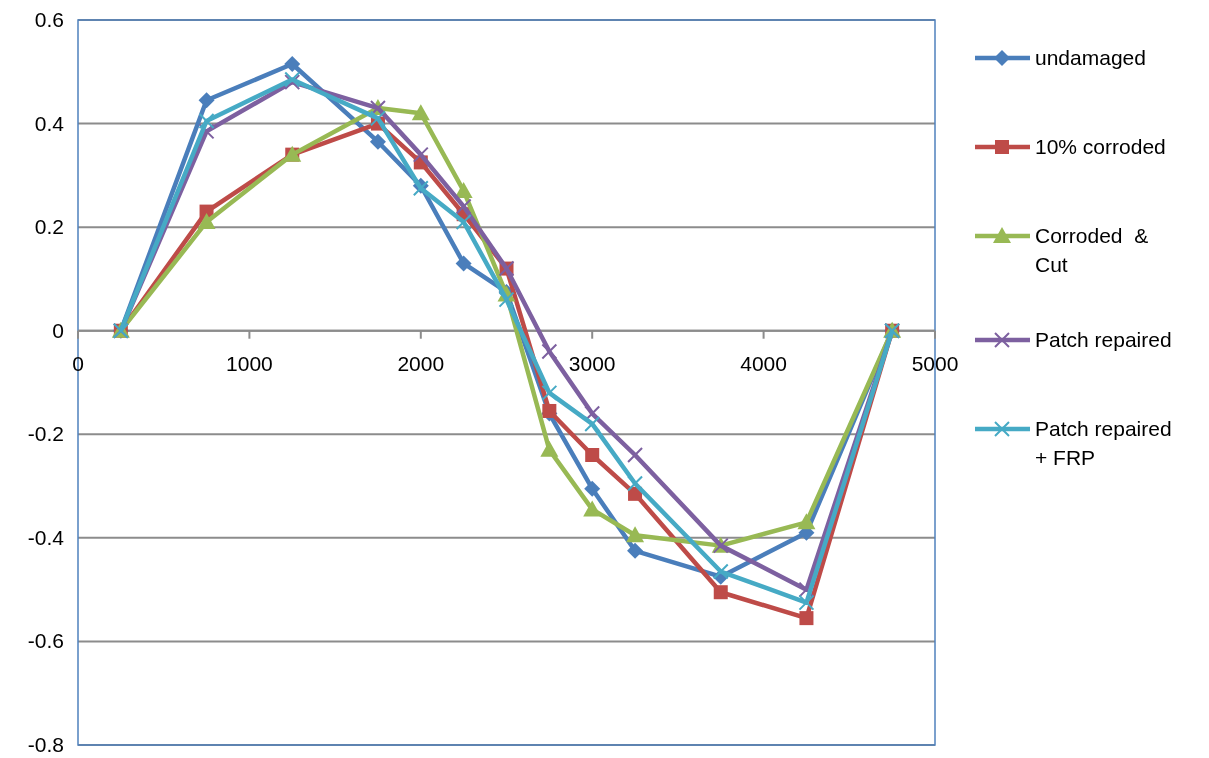  Describe the element at coordinates (249, 363) in the screenshot. I see `x-tick-label: 1000` at that location.